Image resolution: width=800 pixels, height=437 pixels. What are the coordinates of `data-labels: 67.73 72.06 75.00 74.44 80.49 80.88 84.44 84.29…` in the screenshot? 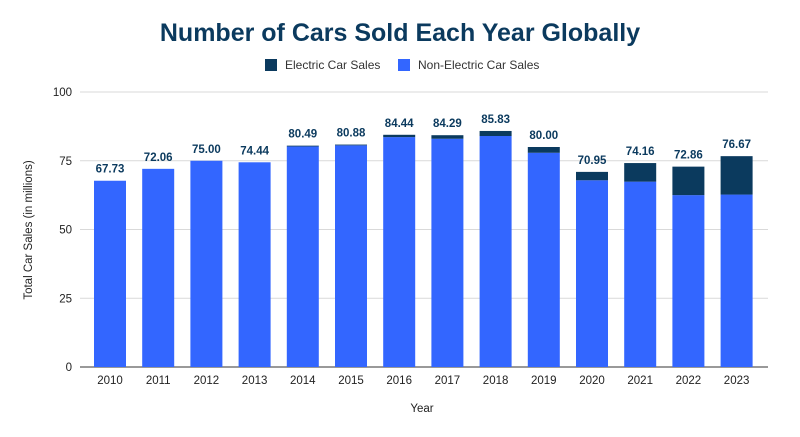 It's located at (423, 145).